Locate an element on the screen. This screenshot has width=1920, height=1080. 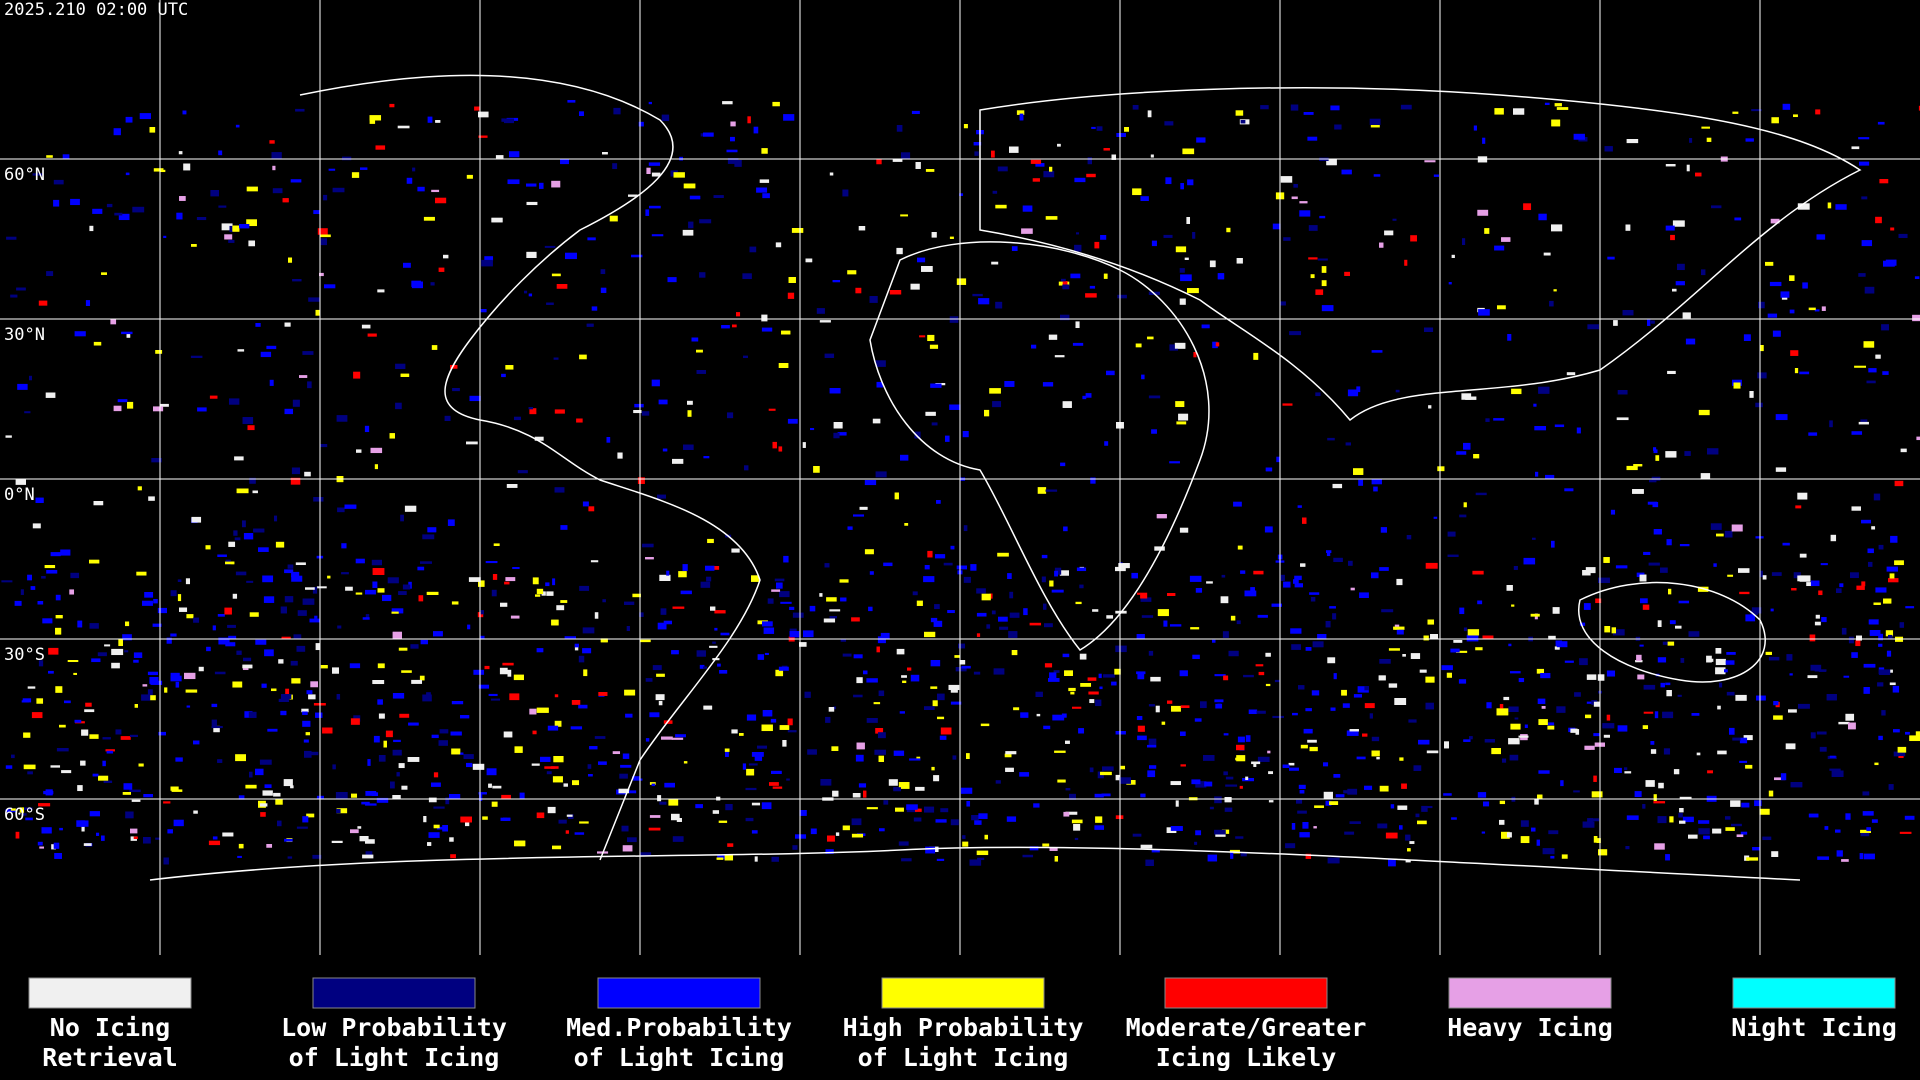
latitude-label: 30°N is located at coordinates (24, 335).